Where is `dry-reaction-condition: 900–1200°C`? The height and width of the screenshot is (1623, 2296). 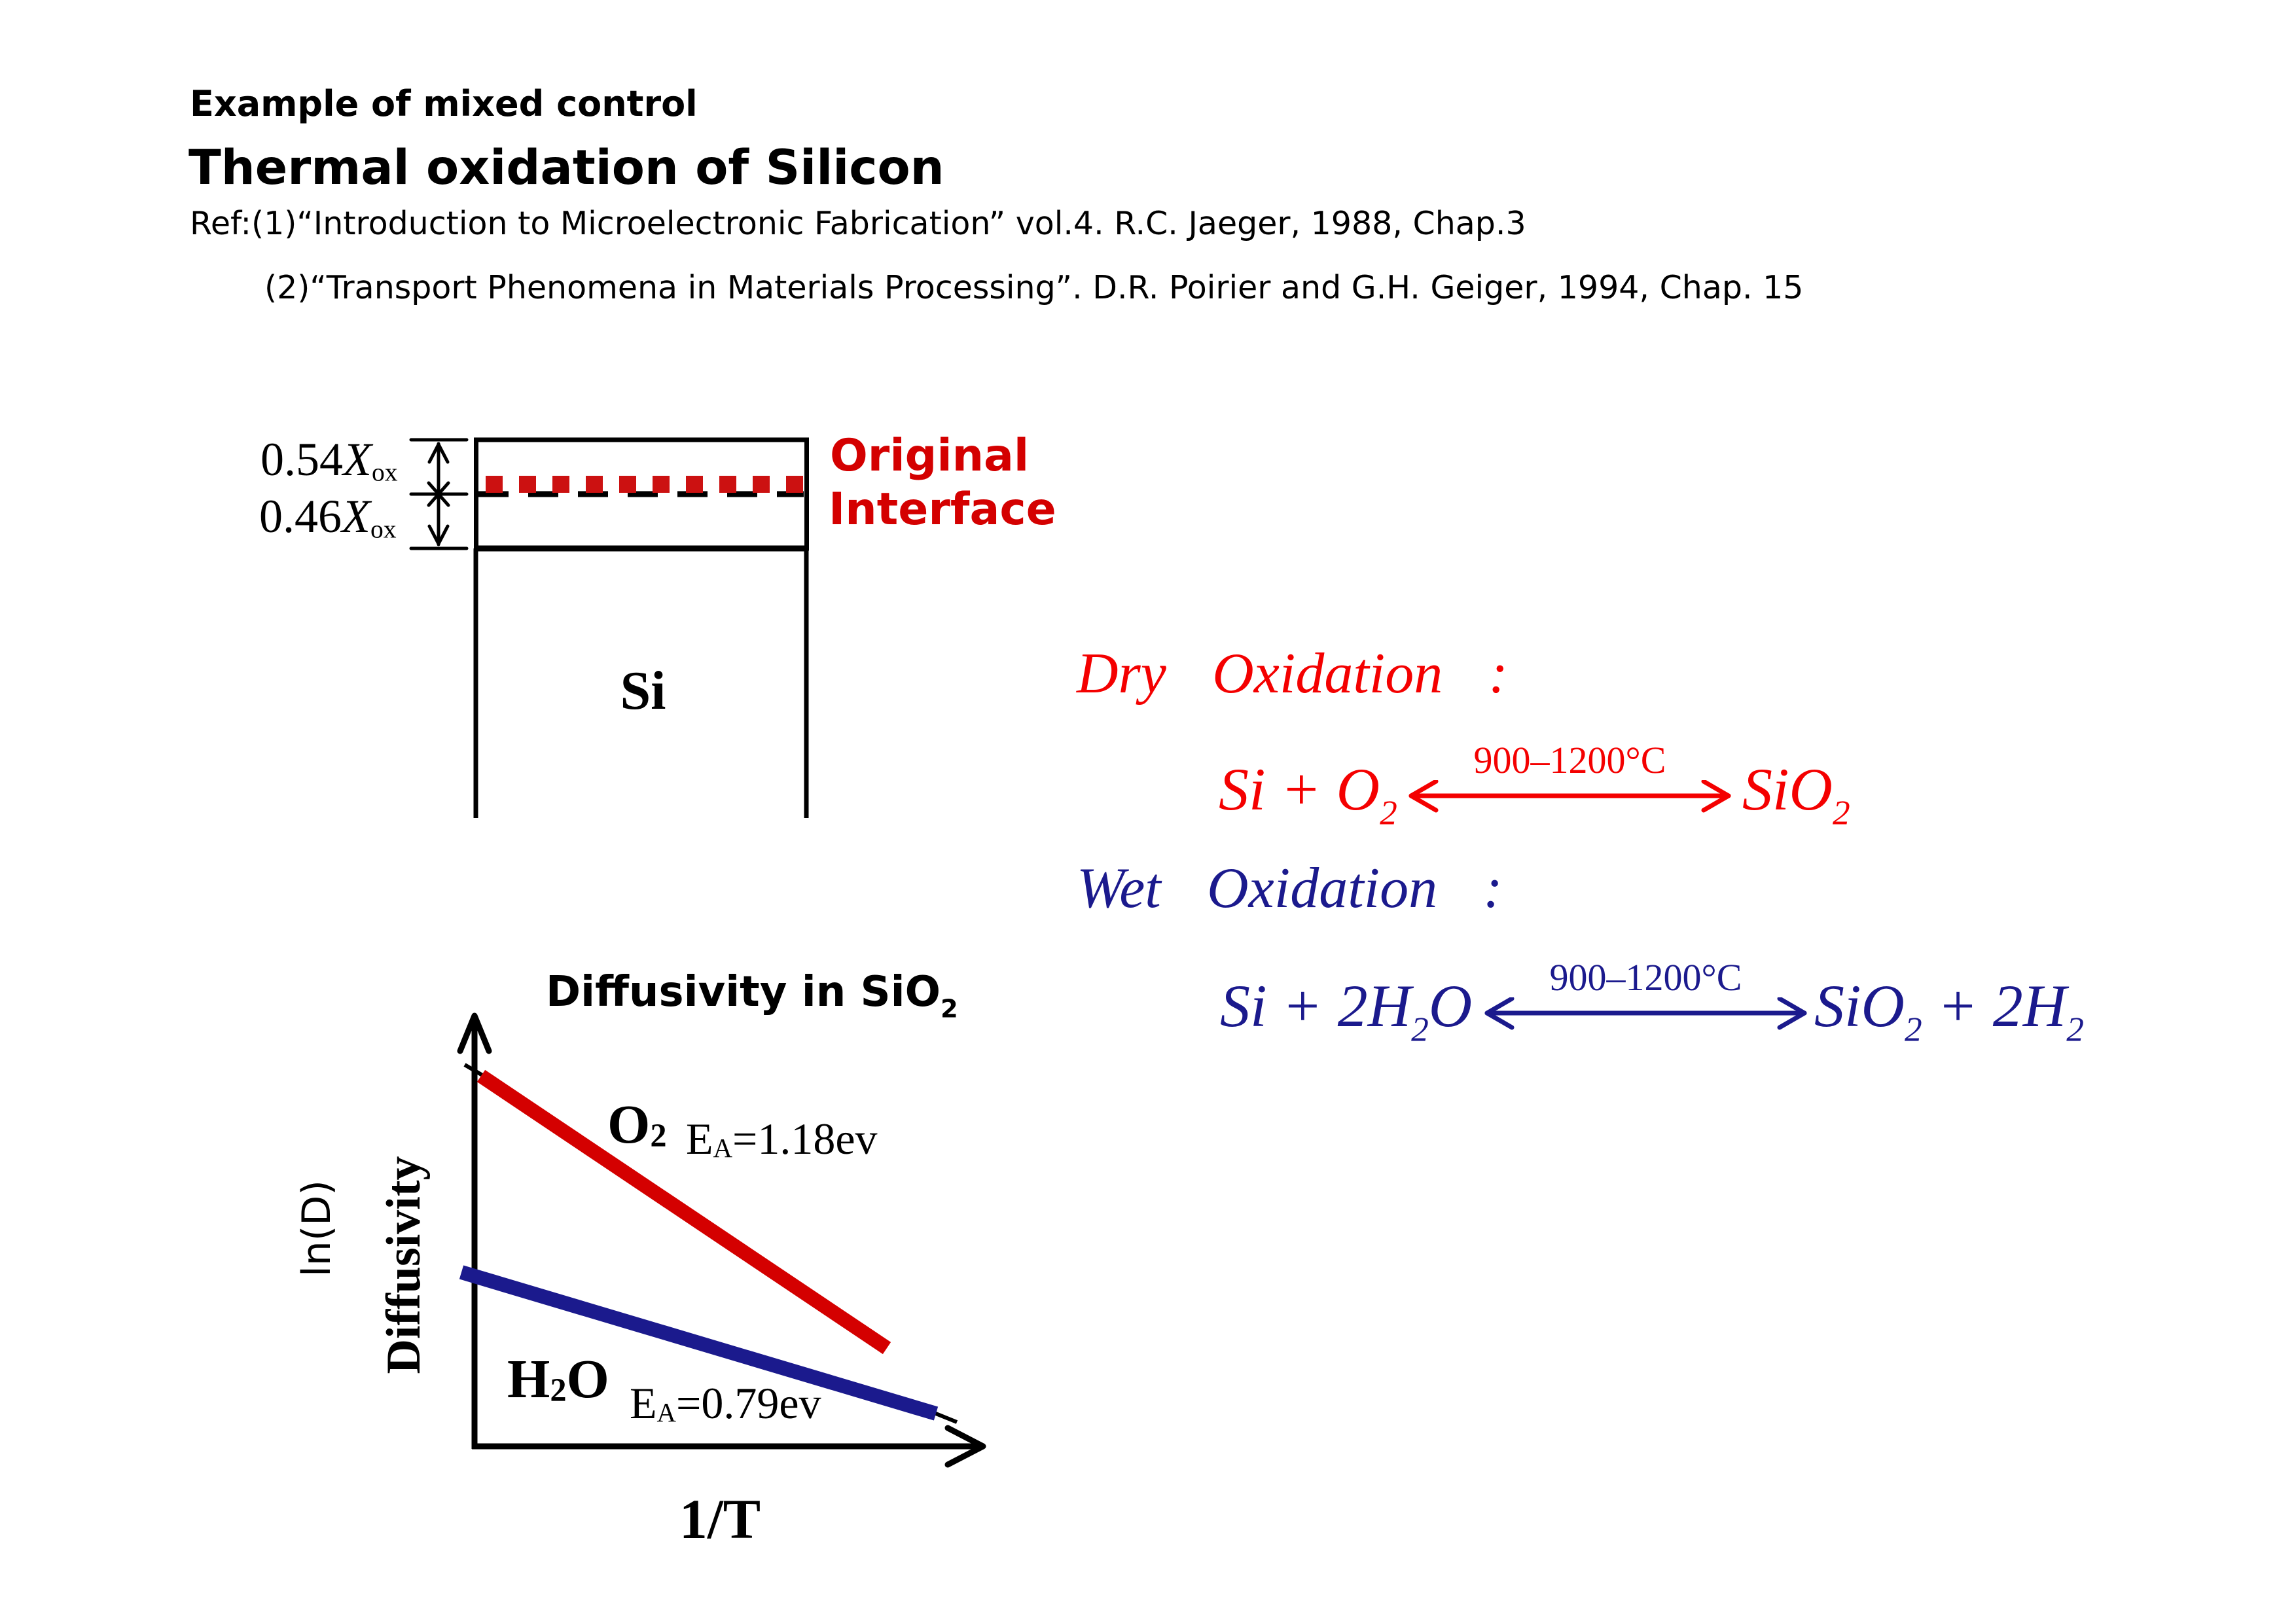
dry-reaction-condition: 900–1200°C is located at coordinates (1570, 760).